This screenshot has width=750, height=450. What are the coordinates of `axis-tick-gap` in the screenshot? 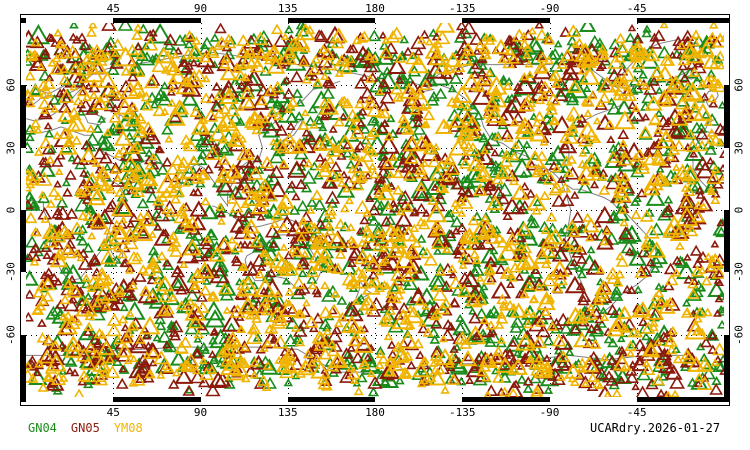 It's located at (70, 399).